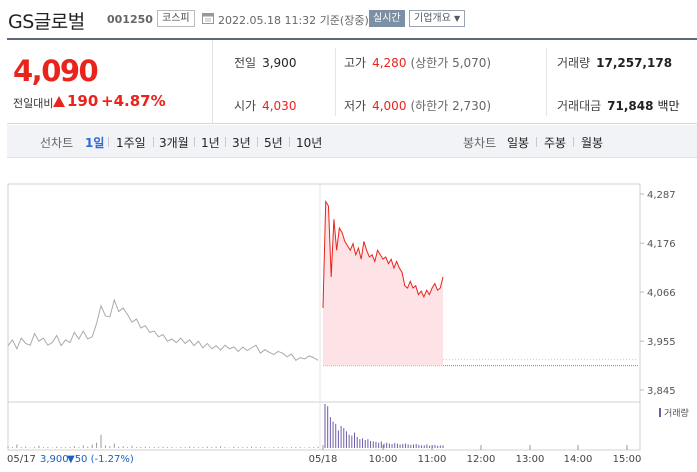 Image resolution: width=697 pixels, height=472 pixels. Describe the element at coordinates (389, 63) in the screenshot. I see `high-value: 4,280` at that location.